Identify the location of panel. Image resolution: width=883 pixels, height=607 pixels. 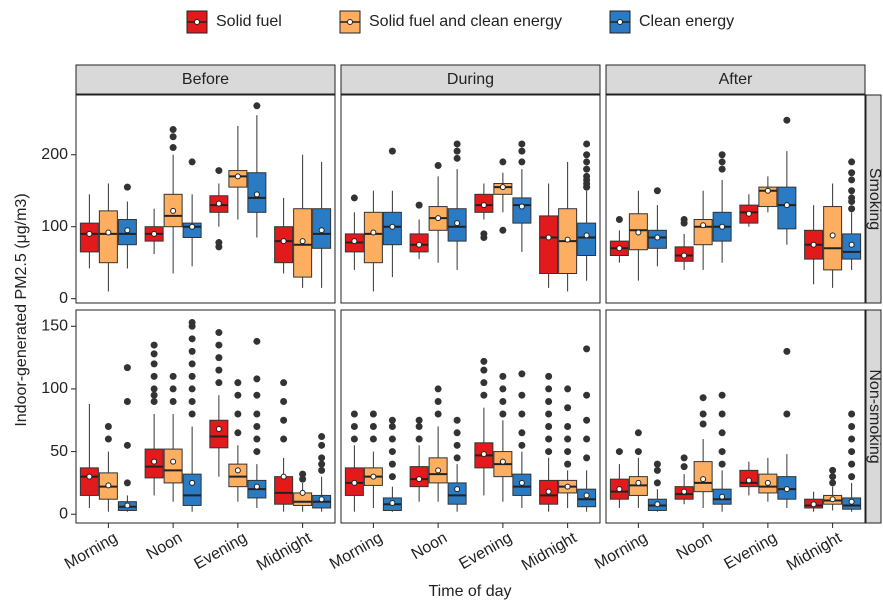
(205, 199).